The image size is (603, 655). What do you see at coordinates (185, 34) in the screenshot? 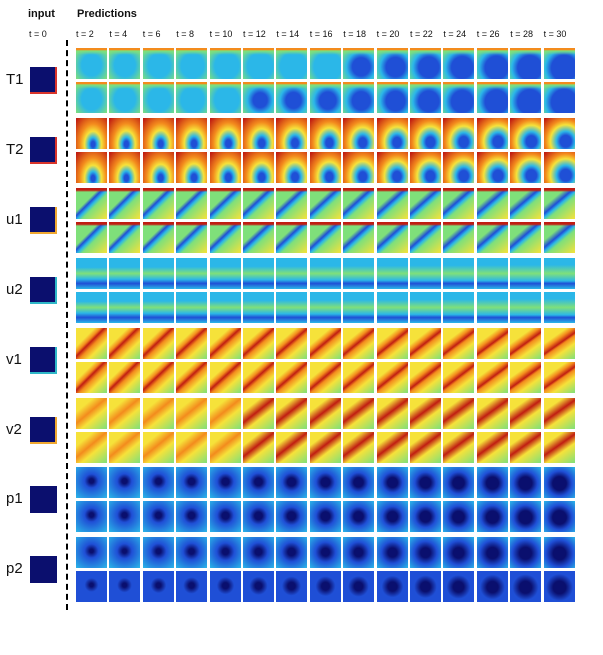
I see `time-label: t = 8` at bounding box center [185, 34].